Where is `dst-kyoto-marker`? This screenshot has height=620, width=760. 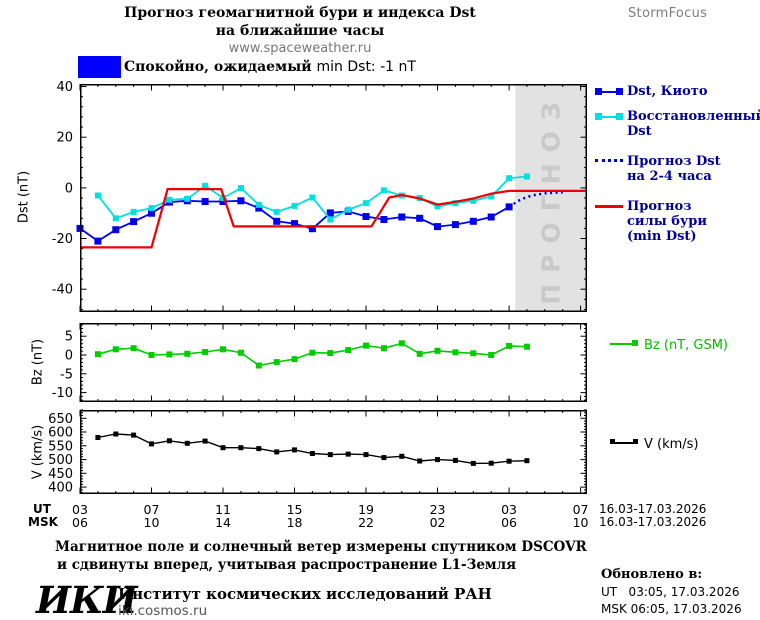
dst-kyoto-marker is located at coordinates (609, 91).